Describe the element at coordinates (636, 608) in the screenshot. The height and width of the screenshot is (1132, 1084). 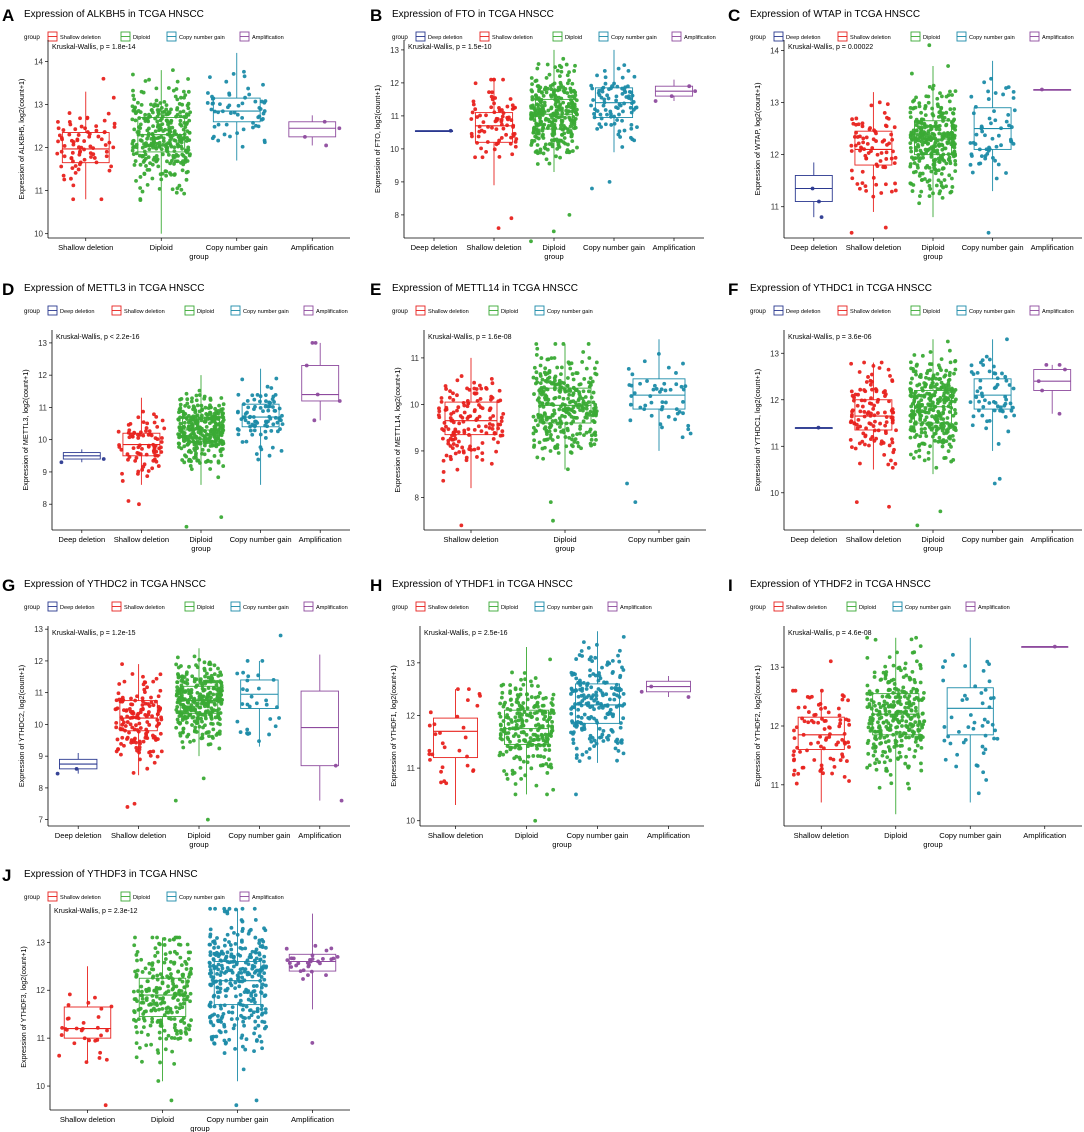
I see `legend-label: Amplification` at that location.